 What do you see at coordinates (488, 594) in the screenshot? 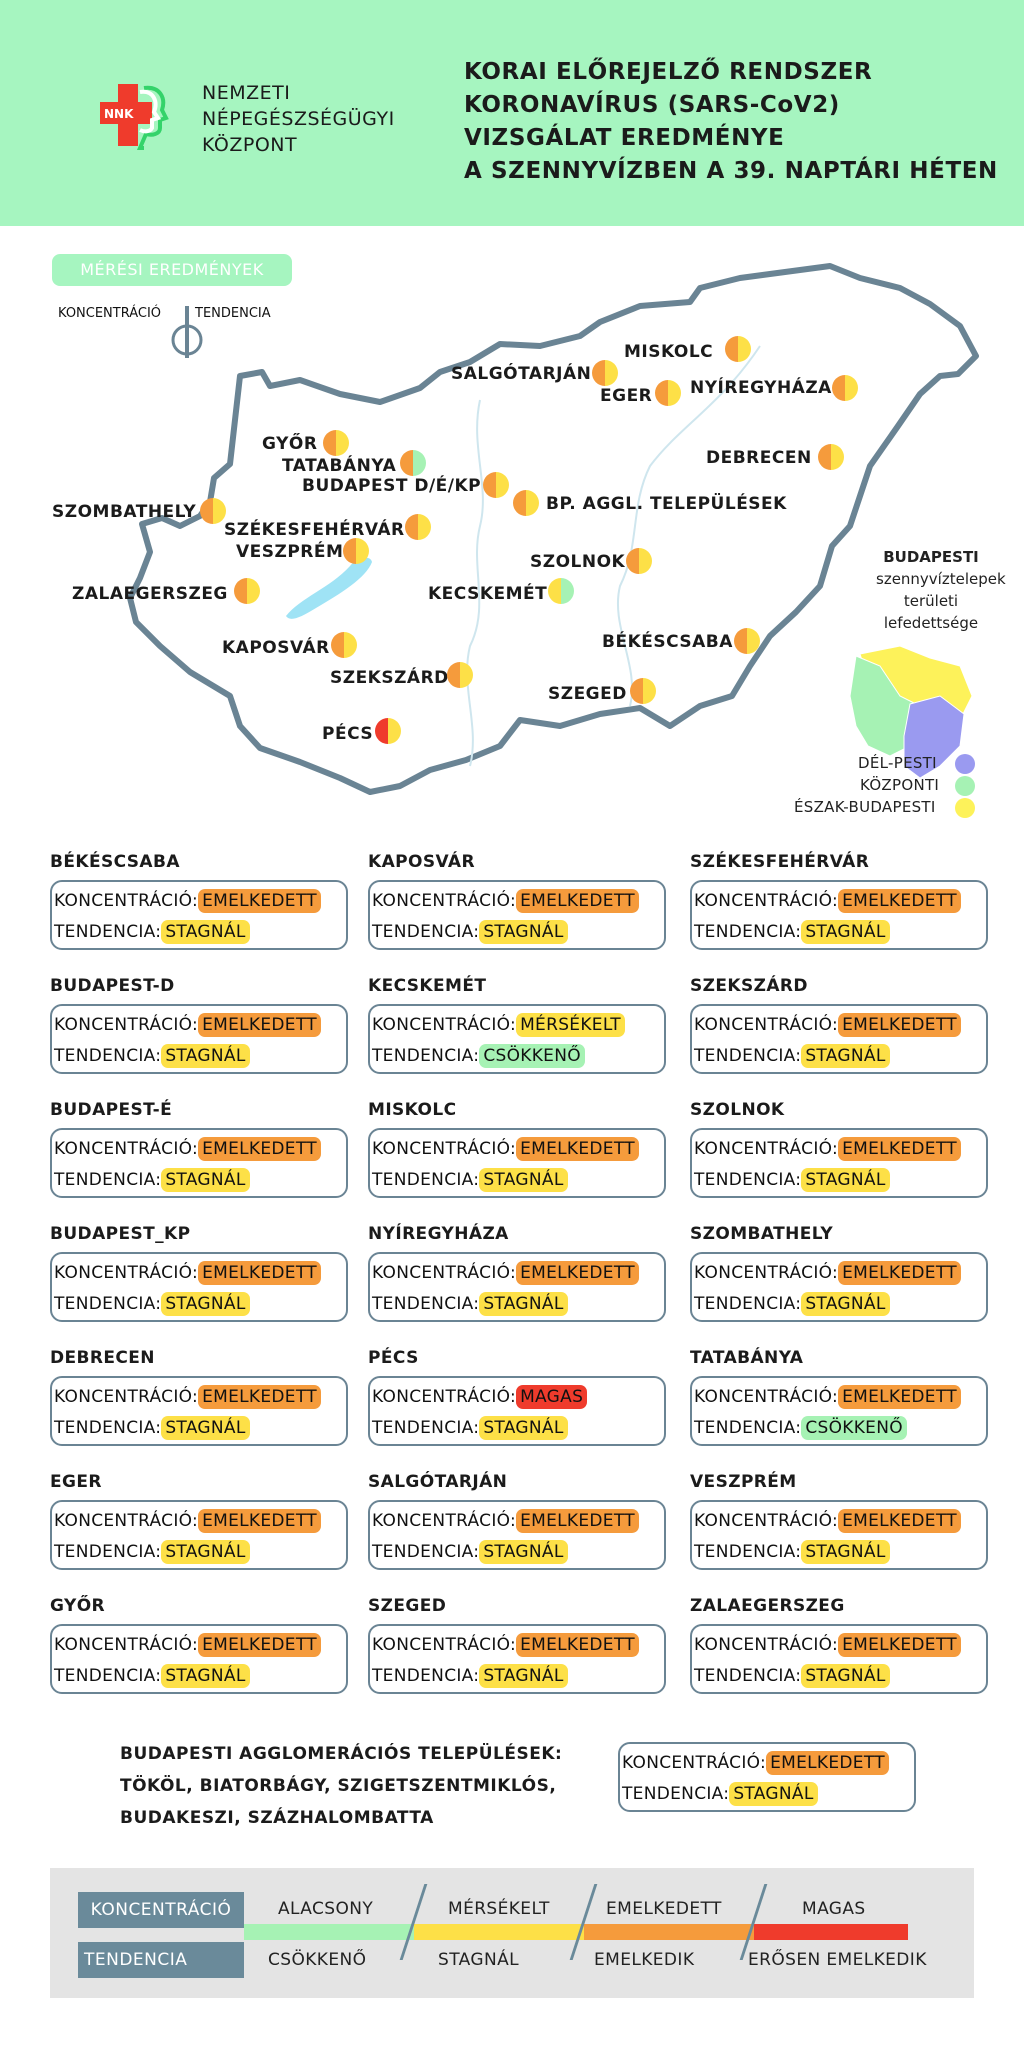
I see `map-city-label: KECSKEMÉT` at bounding box center [488, 594].